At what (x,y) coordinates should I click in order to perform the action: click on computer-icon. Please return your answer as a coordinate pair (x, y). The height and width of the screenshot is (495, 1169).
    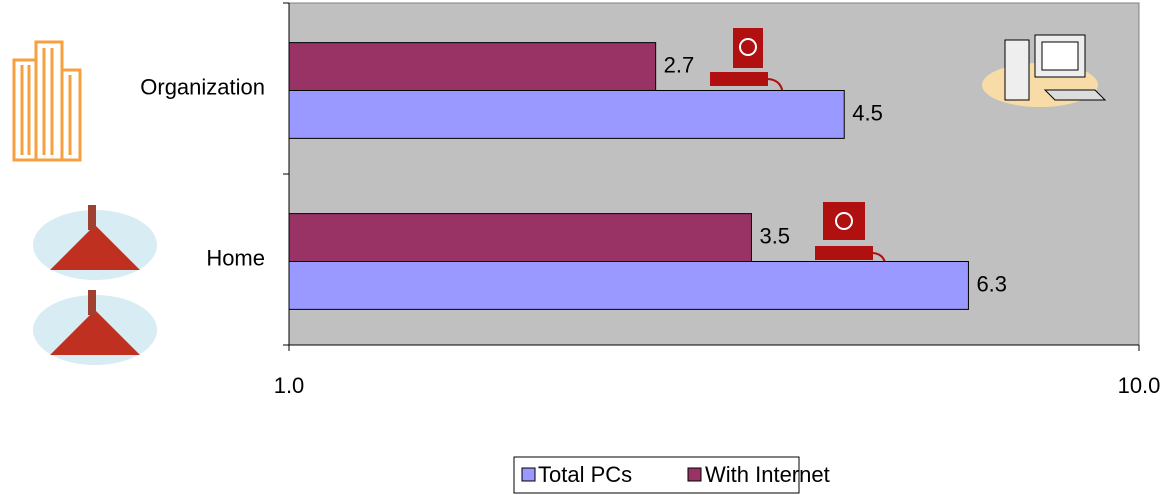
    Looking at the image, I should click on (1044, 70).